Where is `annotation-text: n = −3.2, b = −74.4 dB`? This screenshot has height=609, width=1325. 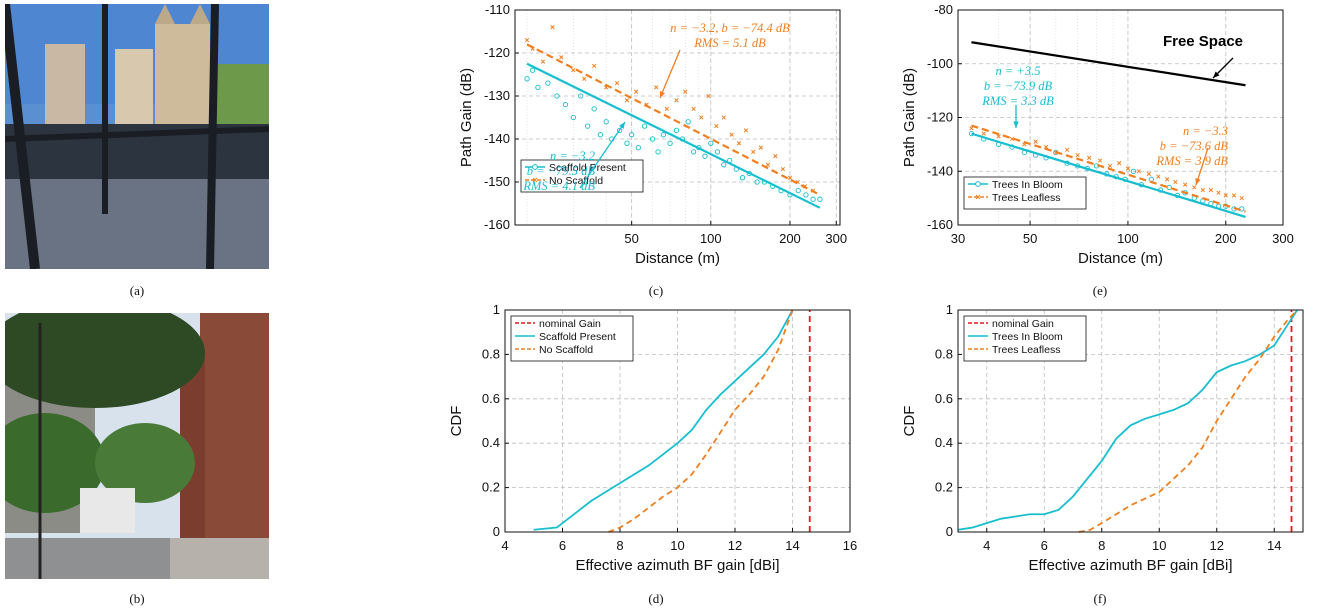 annotation-text: n = −3.2, b = −74.4 dB is located at coordinates (730, 28).